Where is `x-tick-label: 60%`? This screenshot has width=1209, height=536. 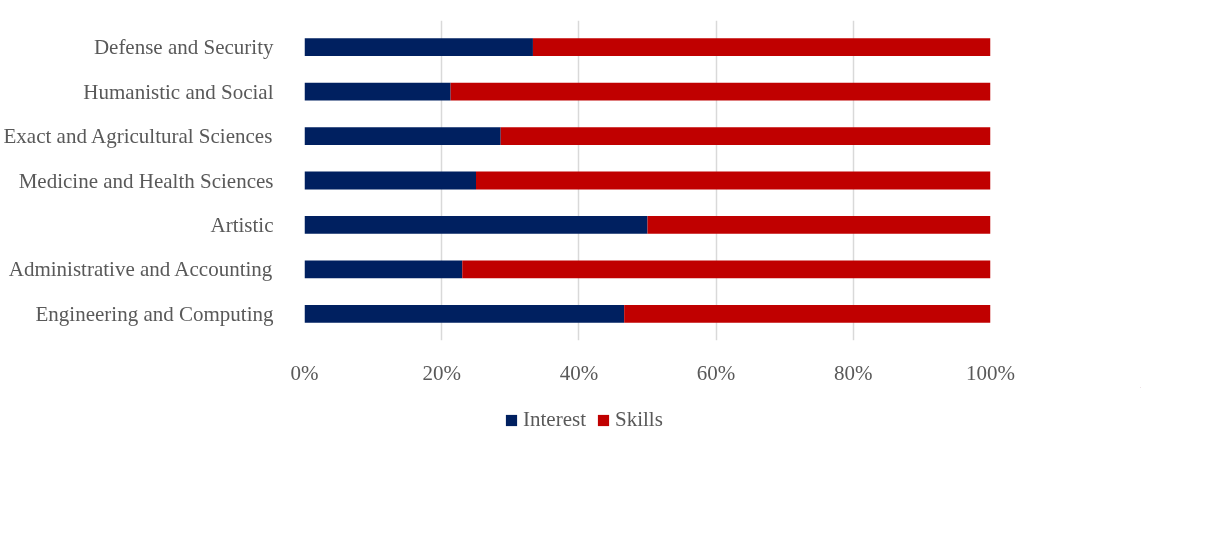 x-tick-label: 60% is located at coordinates (716, 372).